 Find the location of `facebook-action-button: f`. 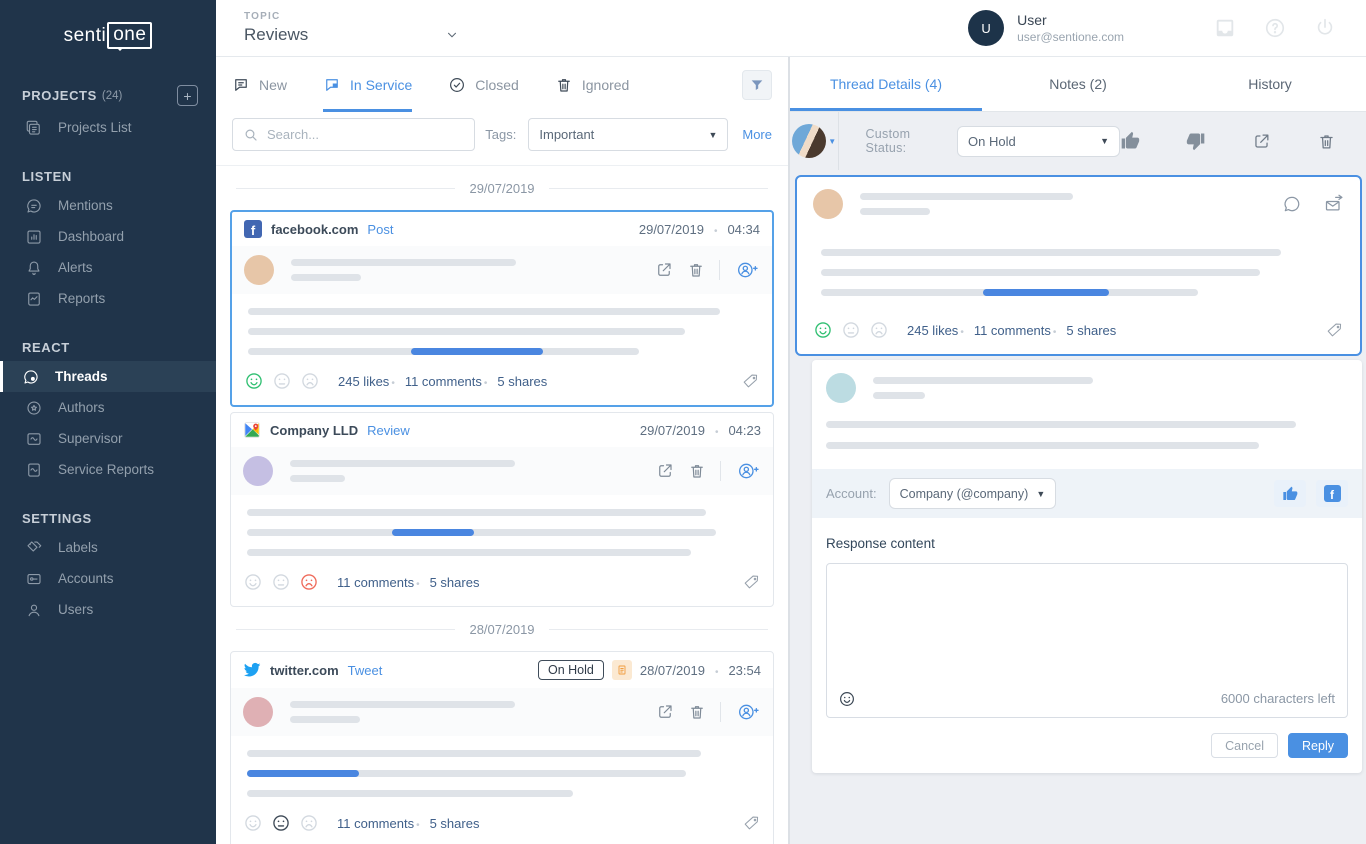

facebook-action-button: f is located at coordinates (1332, 493).